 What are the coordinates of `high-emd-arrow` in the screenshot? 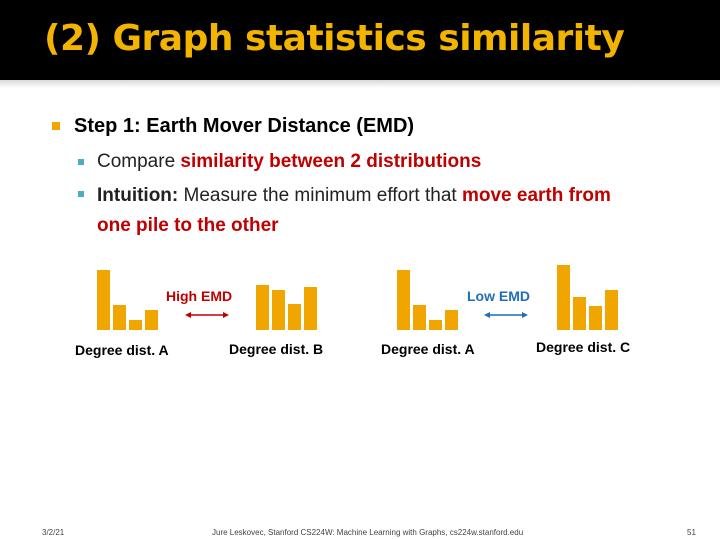 It's located at (207, 315).